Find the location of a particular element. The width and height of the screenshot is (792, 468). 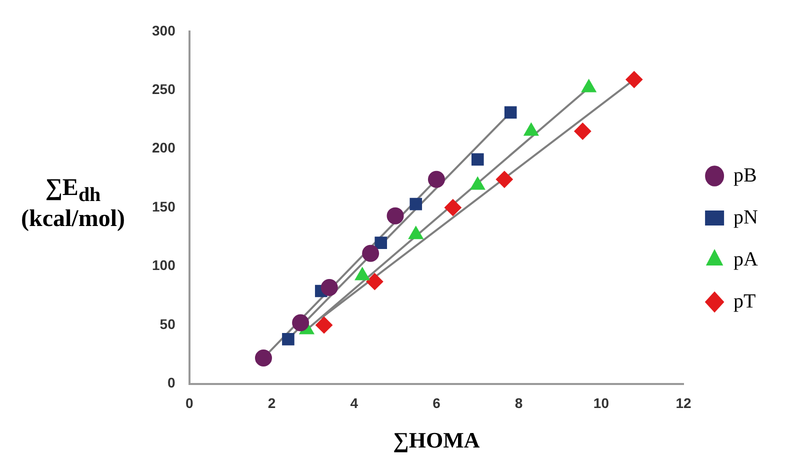

y-tick-label: 100 is located at coordinates (164, 265).